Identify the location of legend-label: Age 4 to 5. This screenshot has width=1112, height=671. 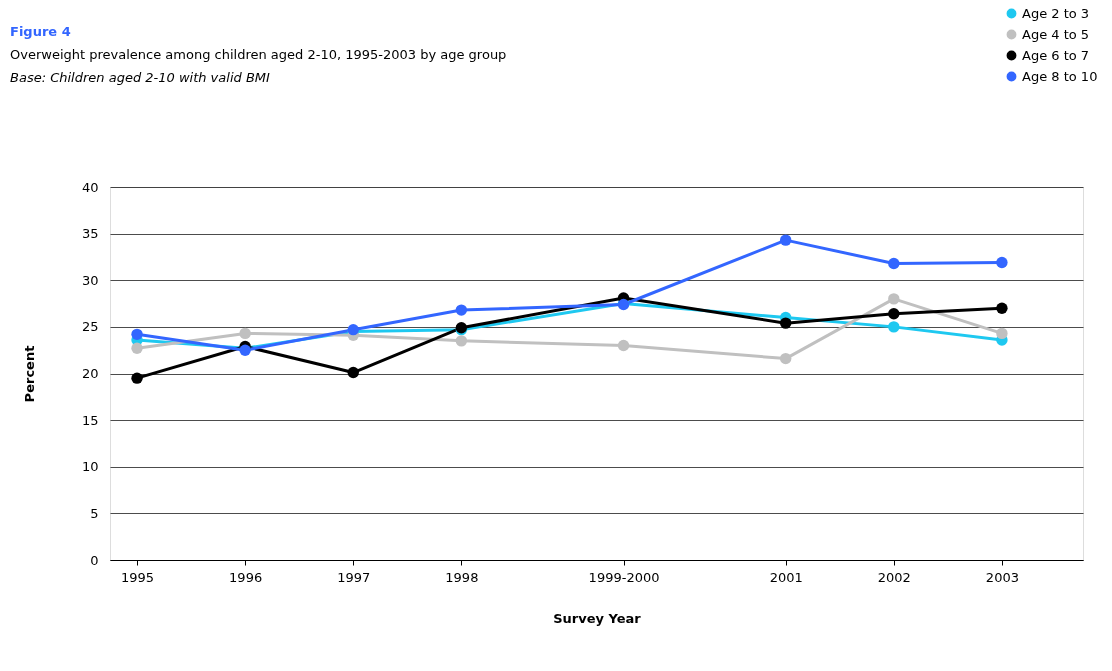
(1056, 34).